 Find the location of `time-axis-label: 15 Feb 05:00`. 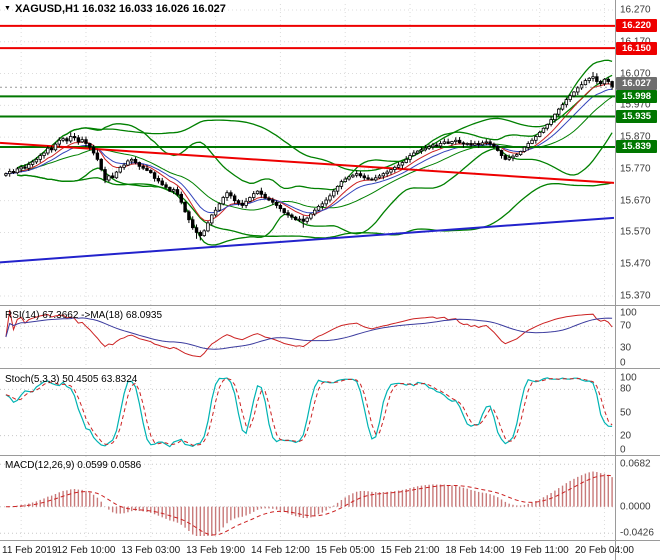

time-axis-label: 15 Feb 05:00 is located at coordinates (345, 550).